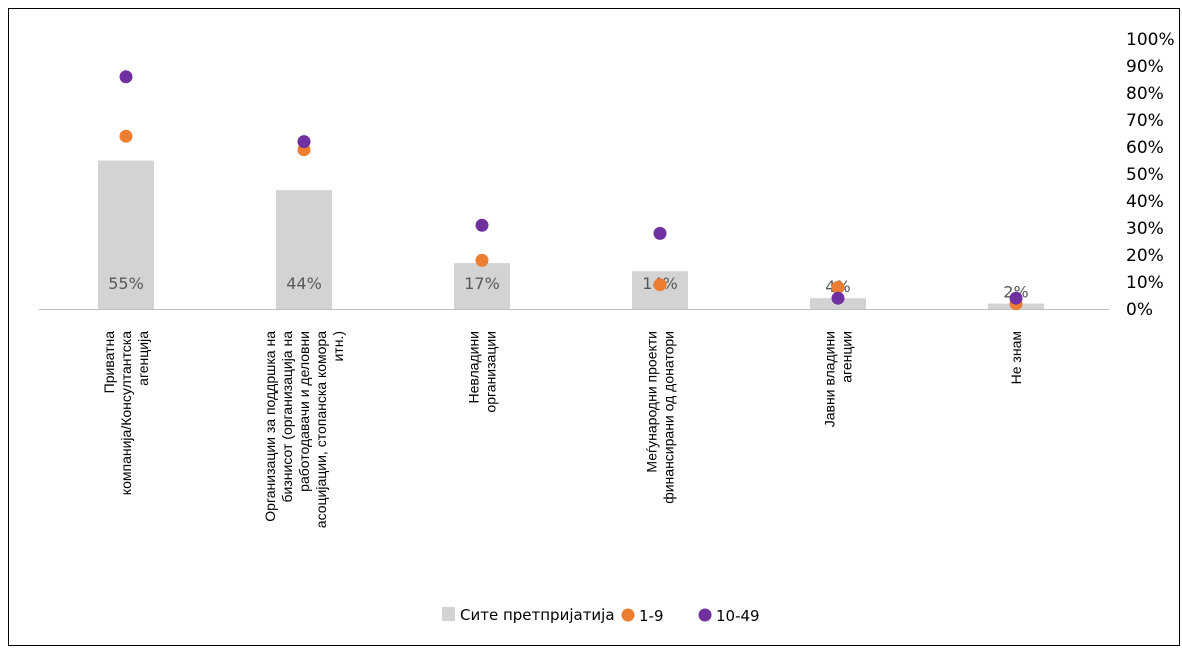 The height and width of the screenshot is (648, 1182). Describe the element at coordinates (537, 615) in the screenshot. I see `legend-label: Сите претпријатија` at that location.